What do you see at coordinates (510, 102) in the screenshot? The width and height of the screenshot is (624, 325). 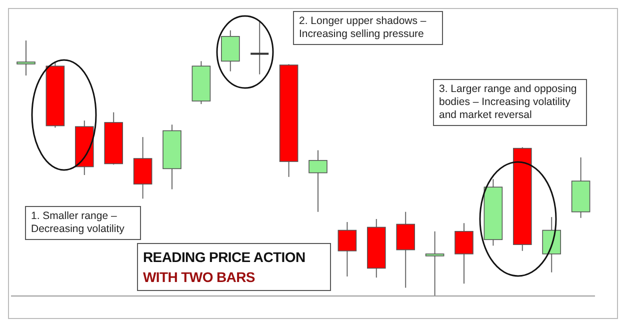 I see `annotation: 3. Larger range and opposing bodies – Increasing volatility and market reversal` at bounding box center [510, 102].